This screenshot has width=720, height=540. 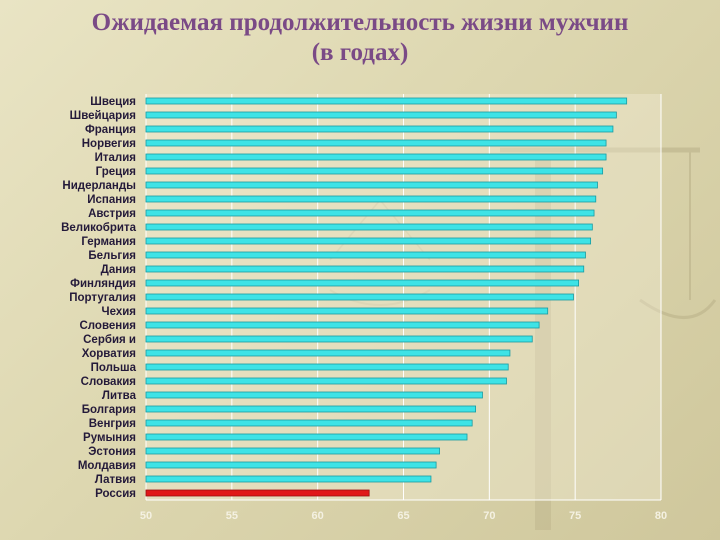 I want to click on category-label: Португалия, so click(x=102, y=298).